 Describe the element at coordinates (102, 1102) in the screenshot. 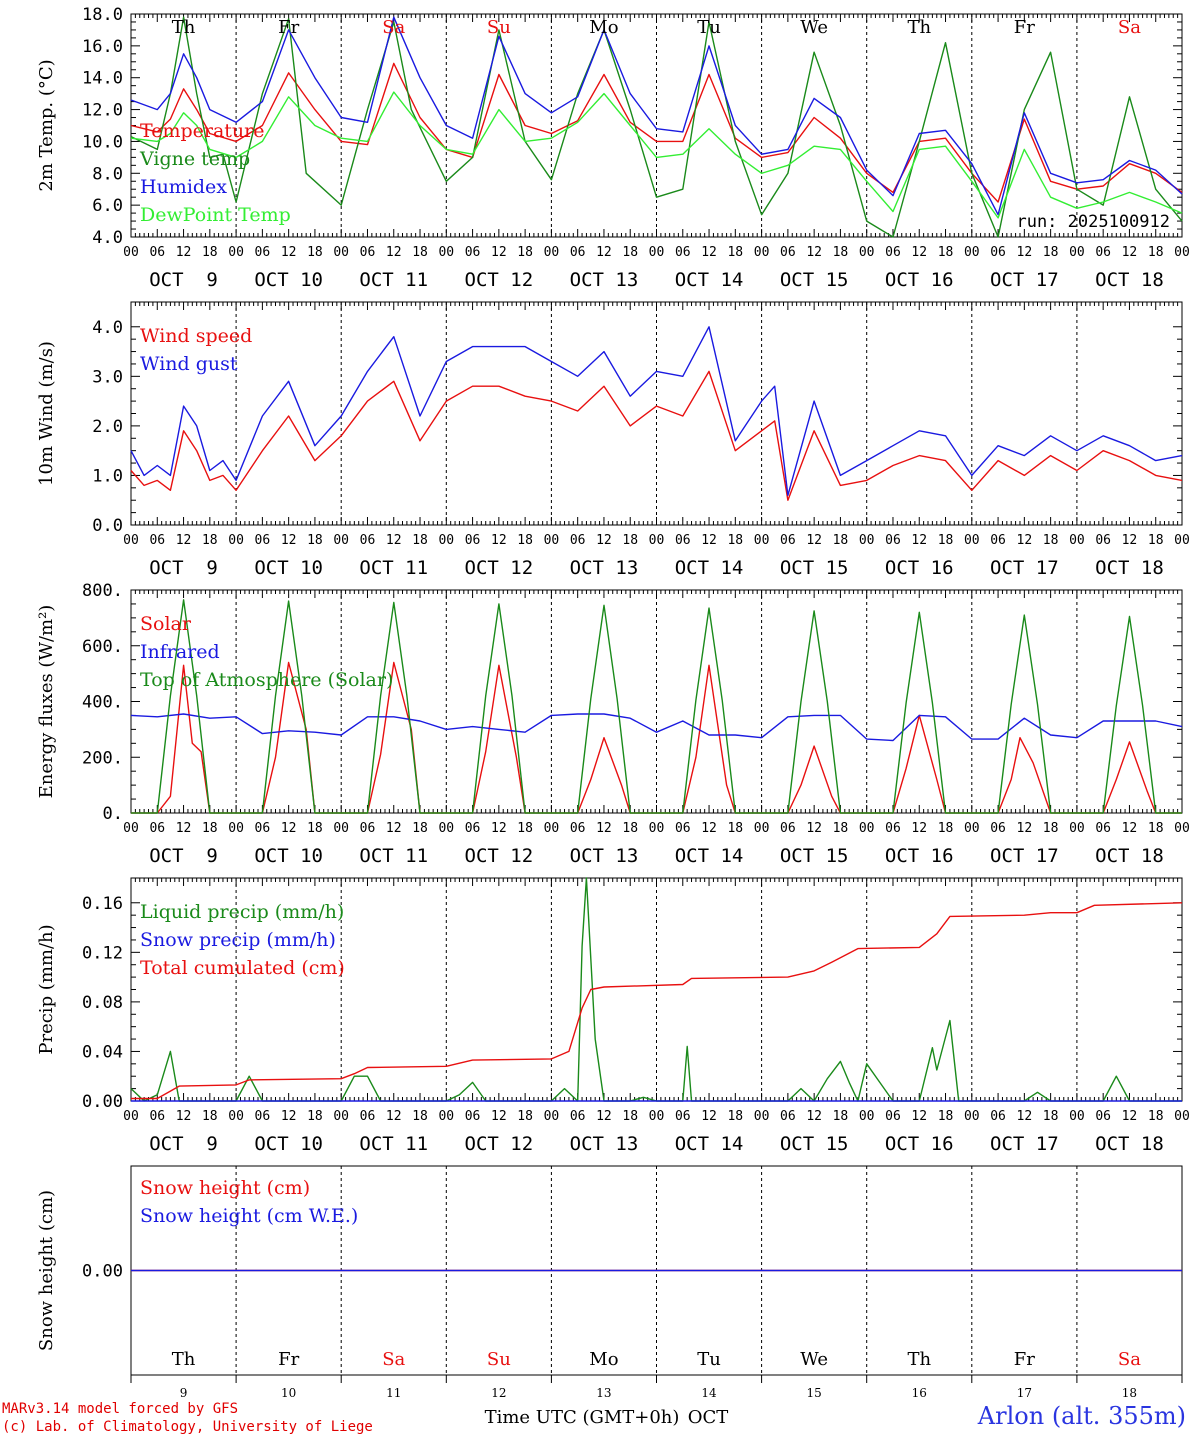

I see `y-tick-label: 0.00` at that location.